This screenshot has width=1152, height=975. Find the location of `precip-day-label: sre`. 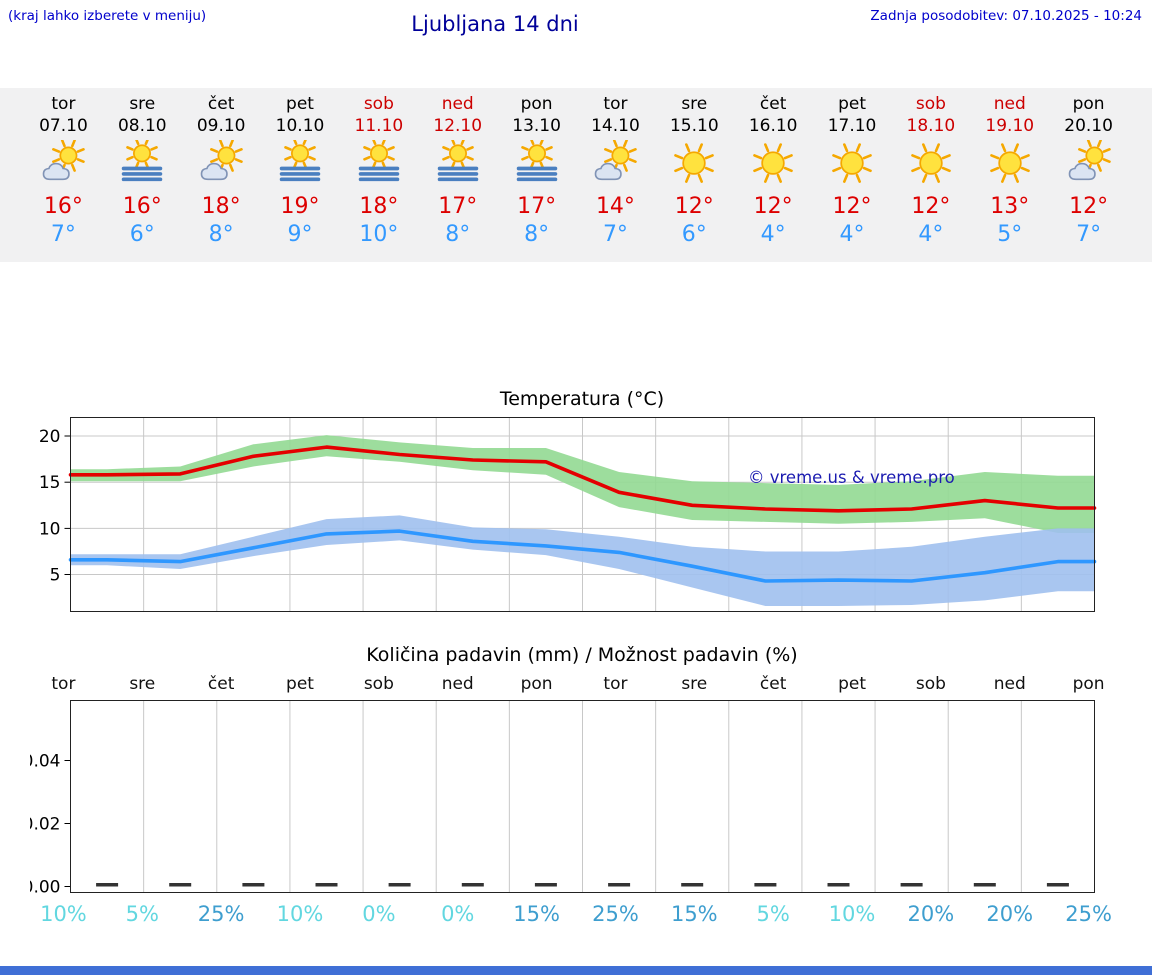

precip-day-label: sre is located at coordinates (142, 684).